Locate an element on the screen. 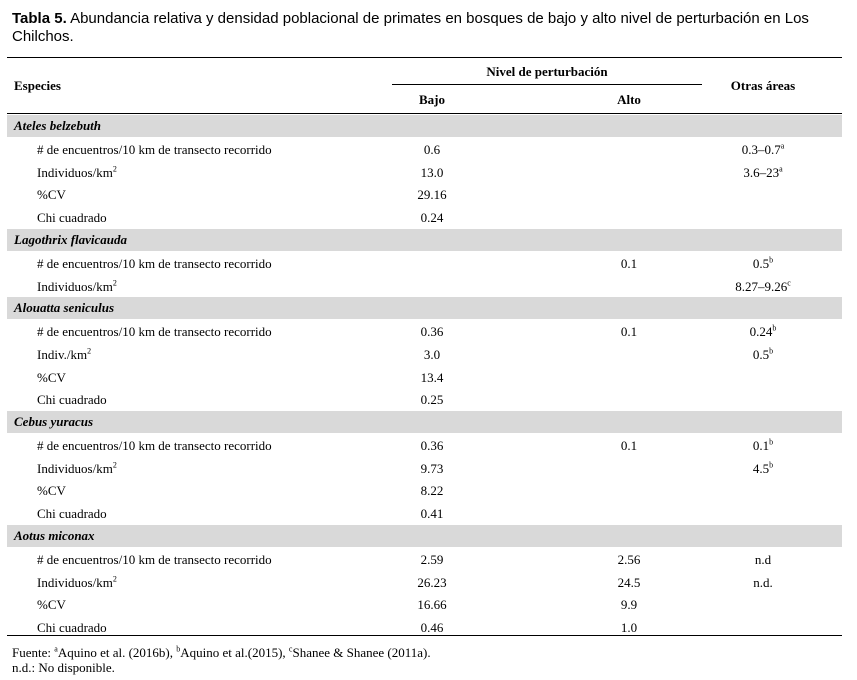 Image resolution: width=857 pixels, height=680 pixels. value-other-text: 0.3–0.7 is located at coordinates (761, 149).